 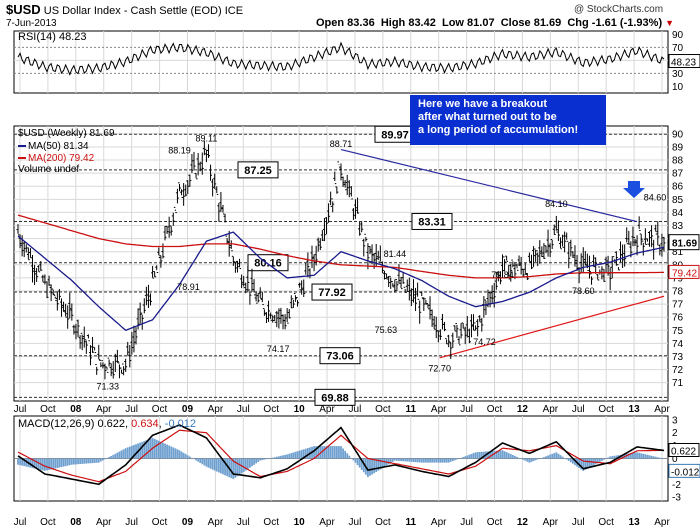 I want to click on watermark: @ StockCharts.com, so click(x=619, y=9).